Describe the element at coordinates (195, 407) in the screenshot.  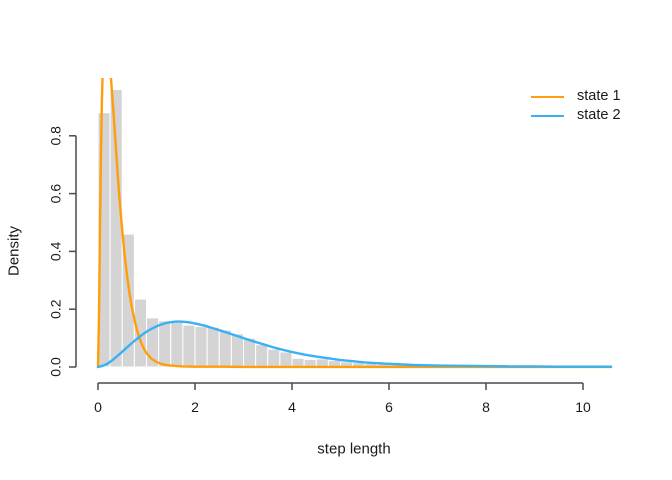
I see `x-tick-label: 2` at that location.